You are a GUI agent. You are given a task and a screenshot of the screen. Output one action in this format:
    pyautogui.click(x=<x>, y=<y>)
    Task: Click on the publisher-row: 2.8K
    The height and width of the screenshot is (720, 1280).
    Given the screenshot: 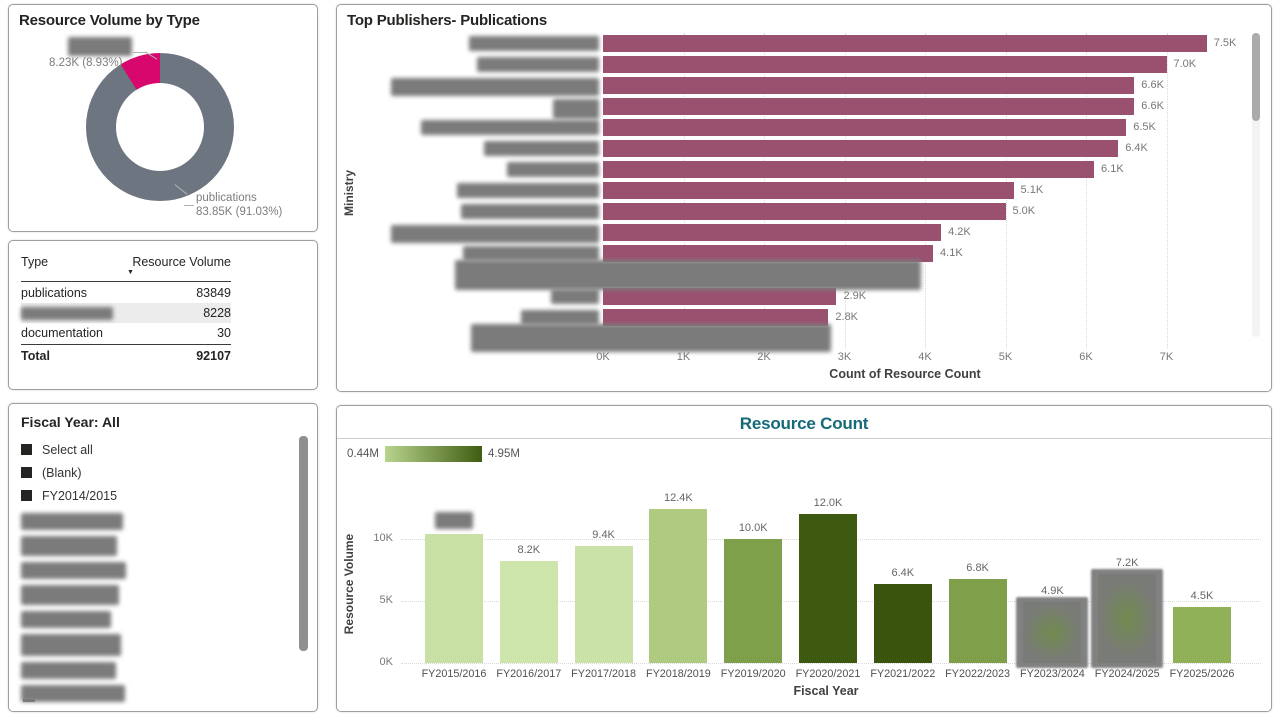 What is the action you would take?
    pyautogui.click(x=805, y=317)
    